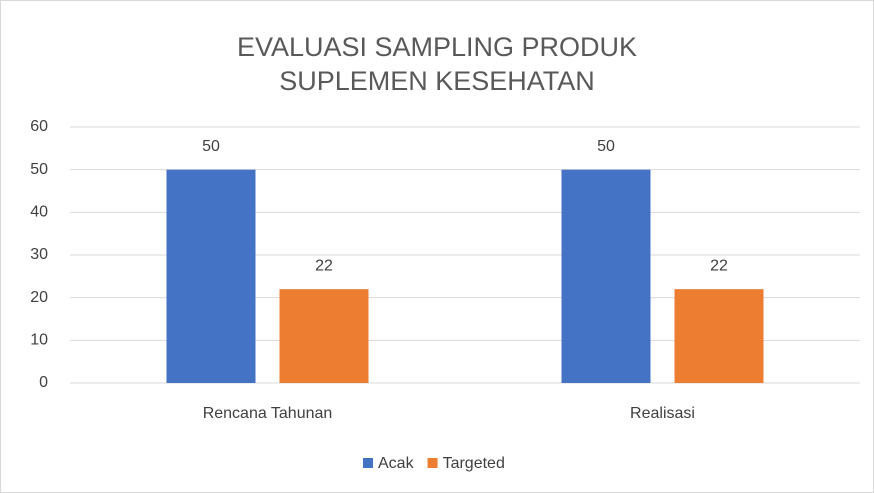 Image resolution: width=874 pixels, height=493 pixels. Describe the element at coordinates (39, 340) in the screenshot. I see `y-tick-label: 10` at that location.